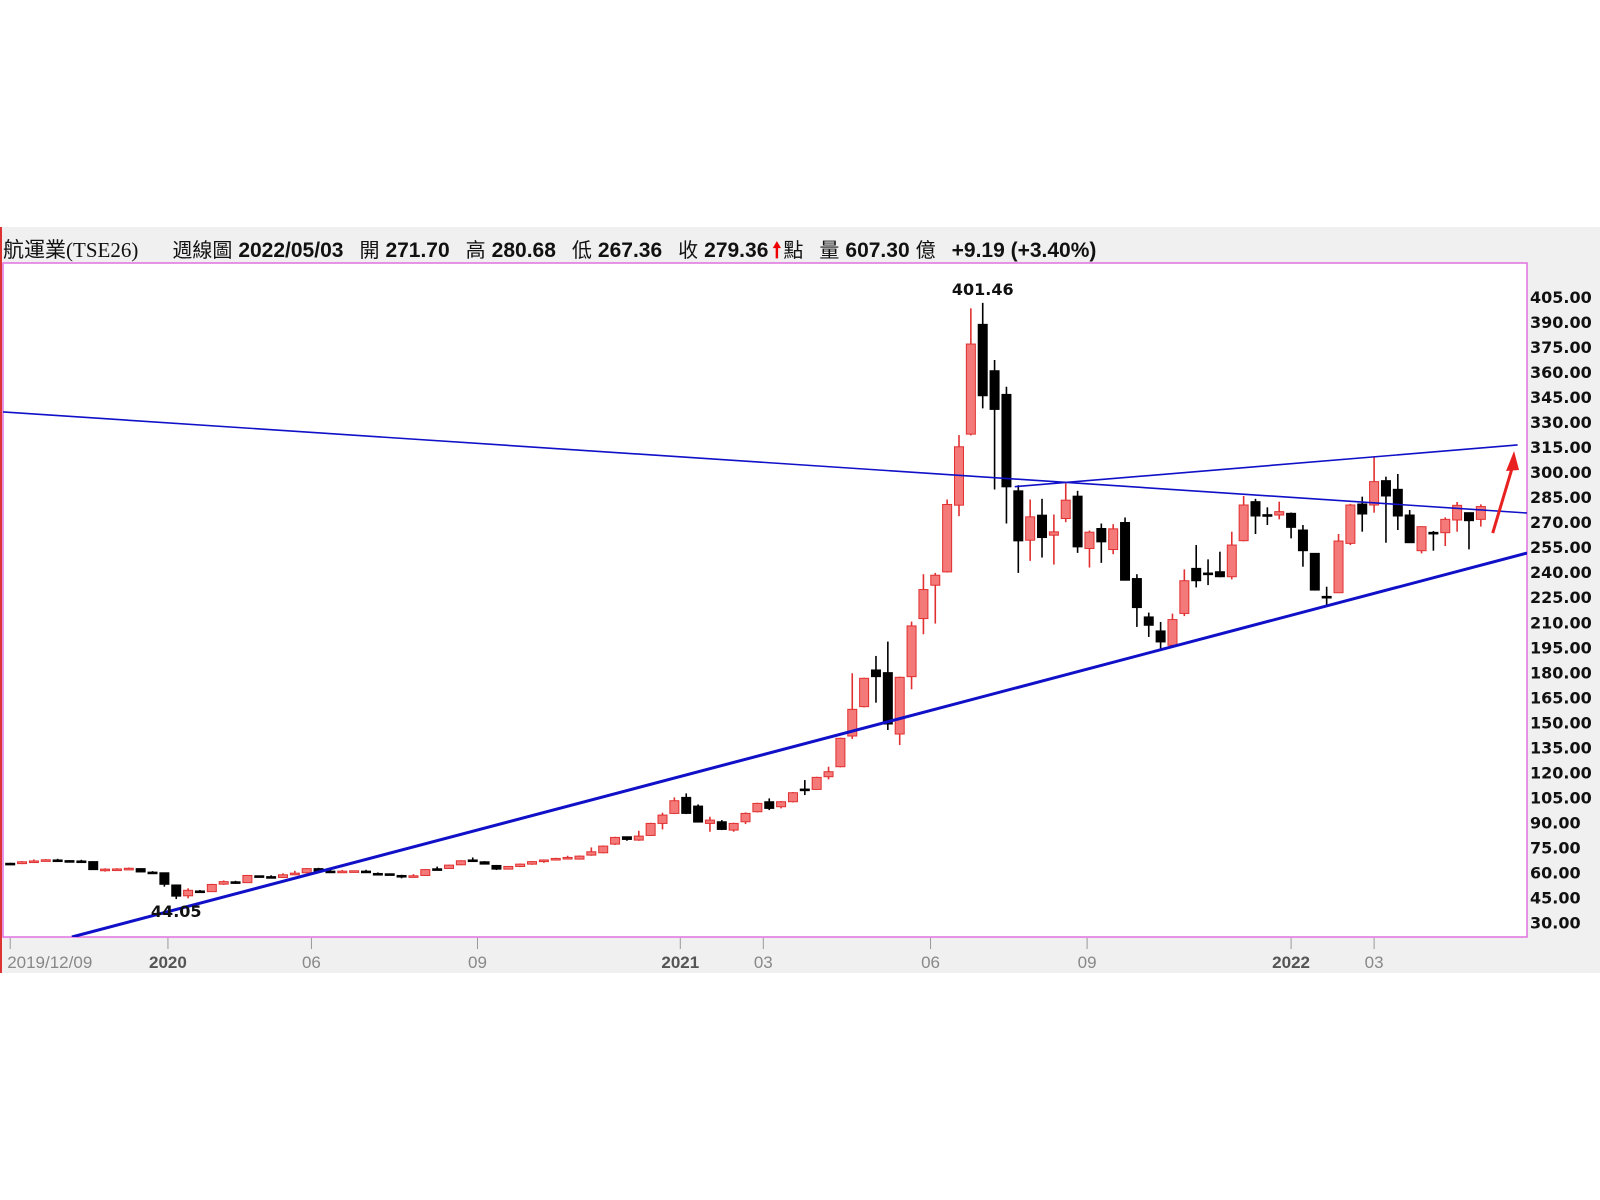 The height and width of the screenshot is (1200, 1600). What do you see at coordinates (1555, 872) in the screenshot?
I see `y-tick-label: 60.00` at bounding box center [1555, 872].